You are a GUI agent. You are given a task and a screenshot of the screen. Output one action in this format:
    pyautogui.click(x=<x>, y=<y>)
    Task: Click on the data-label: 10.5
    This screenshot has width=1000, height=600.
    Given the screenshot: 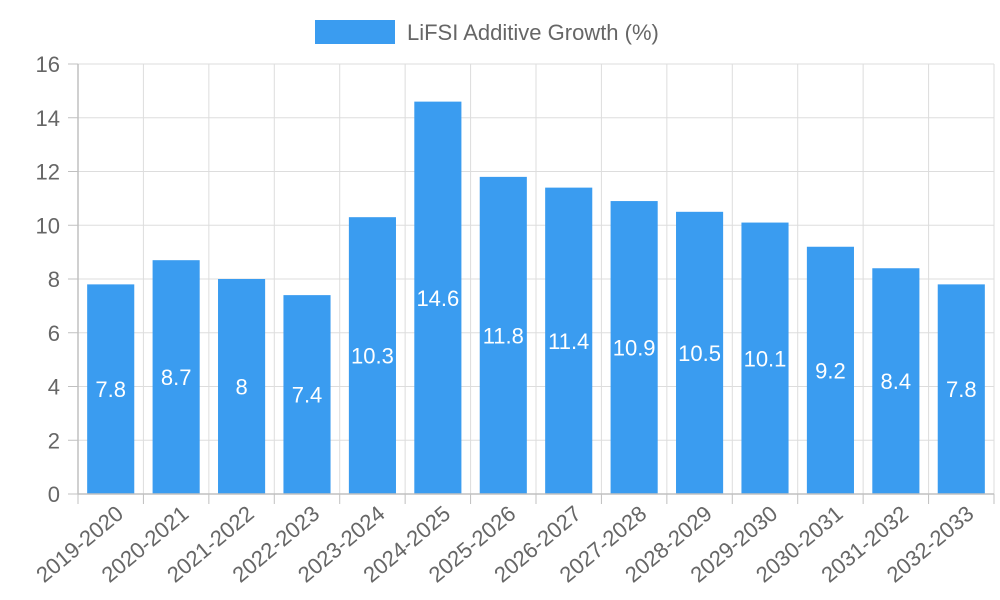 What is the action you would take?
    pyautogui.click(x=699, y=353)
    